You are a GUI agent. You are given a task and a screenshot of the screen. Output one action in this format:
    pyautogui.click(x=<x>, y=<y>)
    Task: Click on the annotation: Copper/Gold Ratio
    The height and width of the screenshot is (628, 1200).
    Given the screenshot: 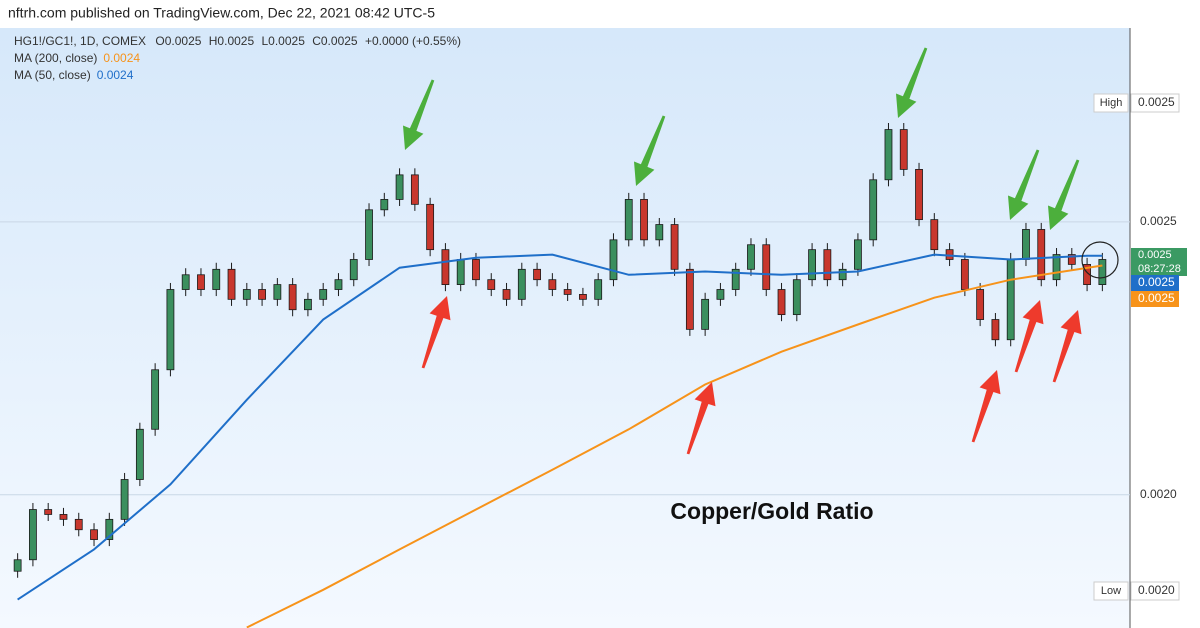 What is the action you would take?
    pyautogui.click(x=771, y=511)
    